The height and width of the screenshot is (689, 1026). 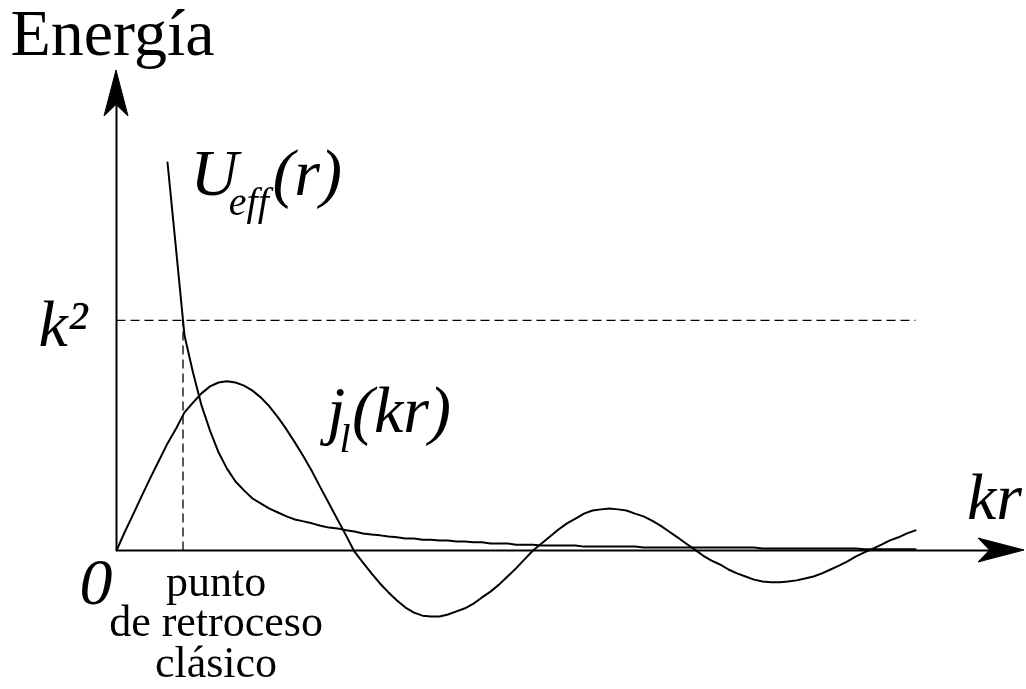 I want to click on x-axis-title: kr, so click(x=995, y=496).